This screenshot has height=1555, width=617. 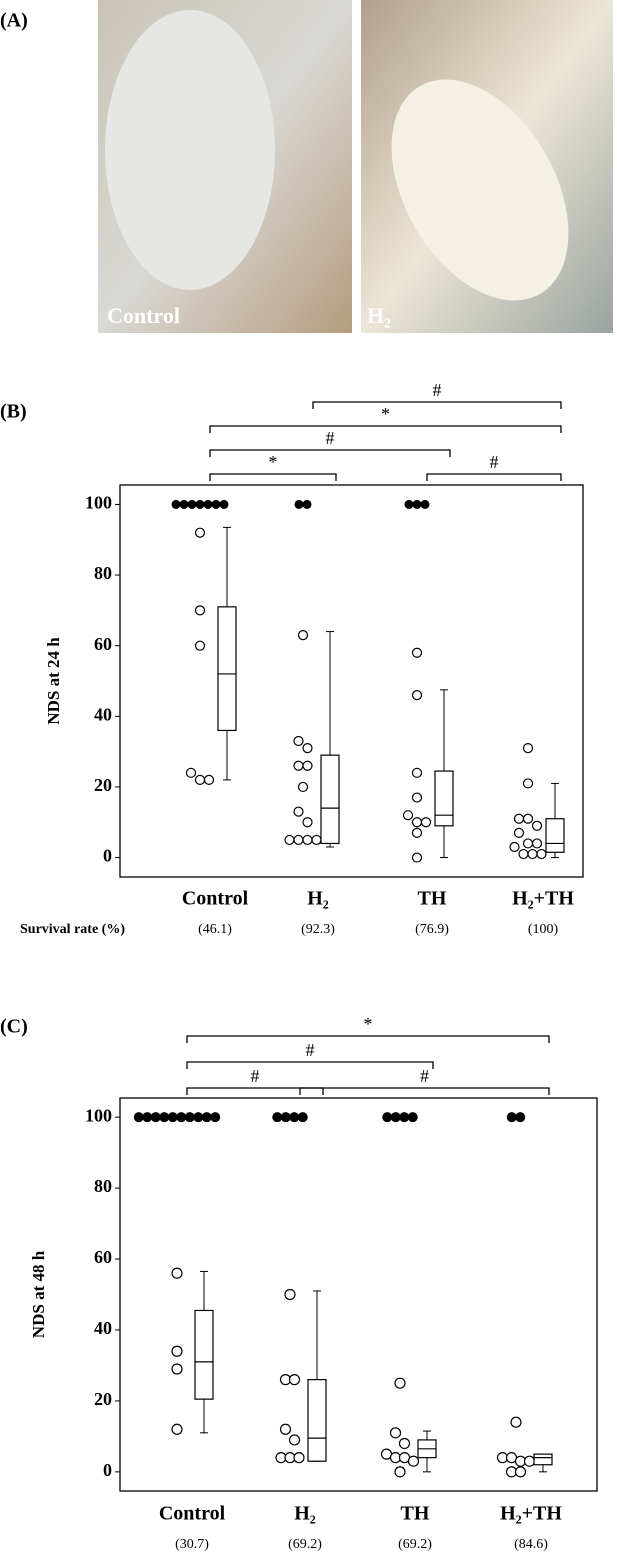 What do you see at coordinates (98, 503) in the screenshot?
I see `y-tick-label: 100` at bounding box center [98, 503].